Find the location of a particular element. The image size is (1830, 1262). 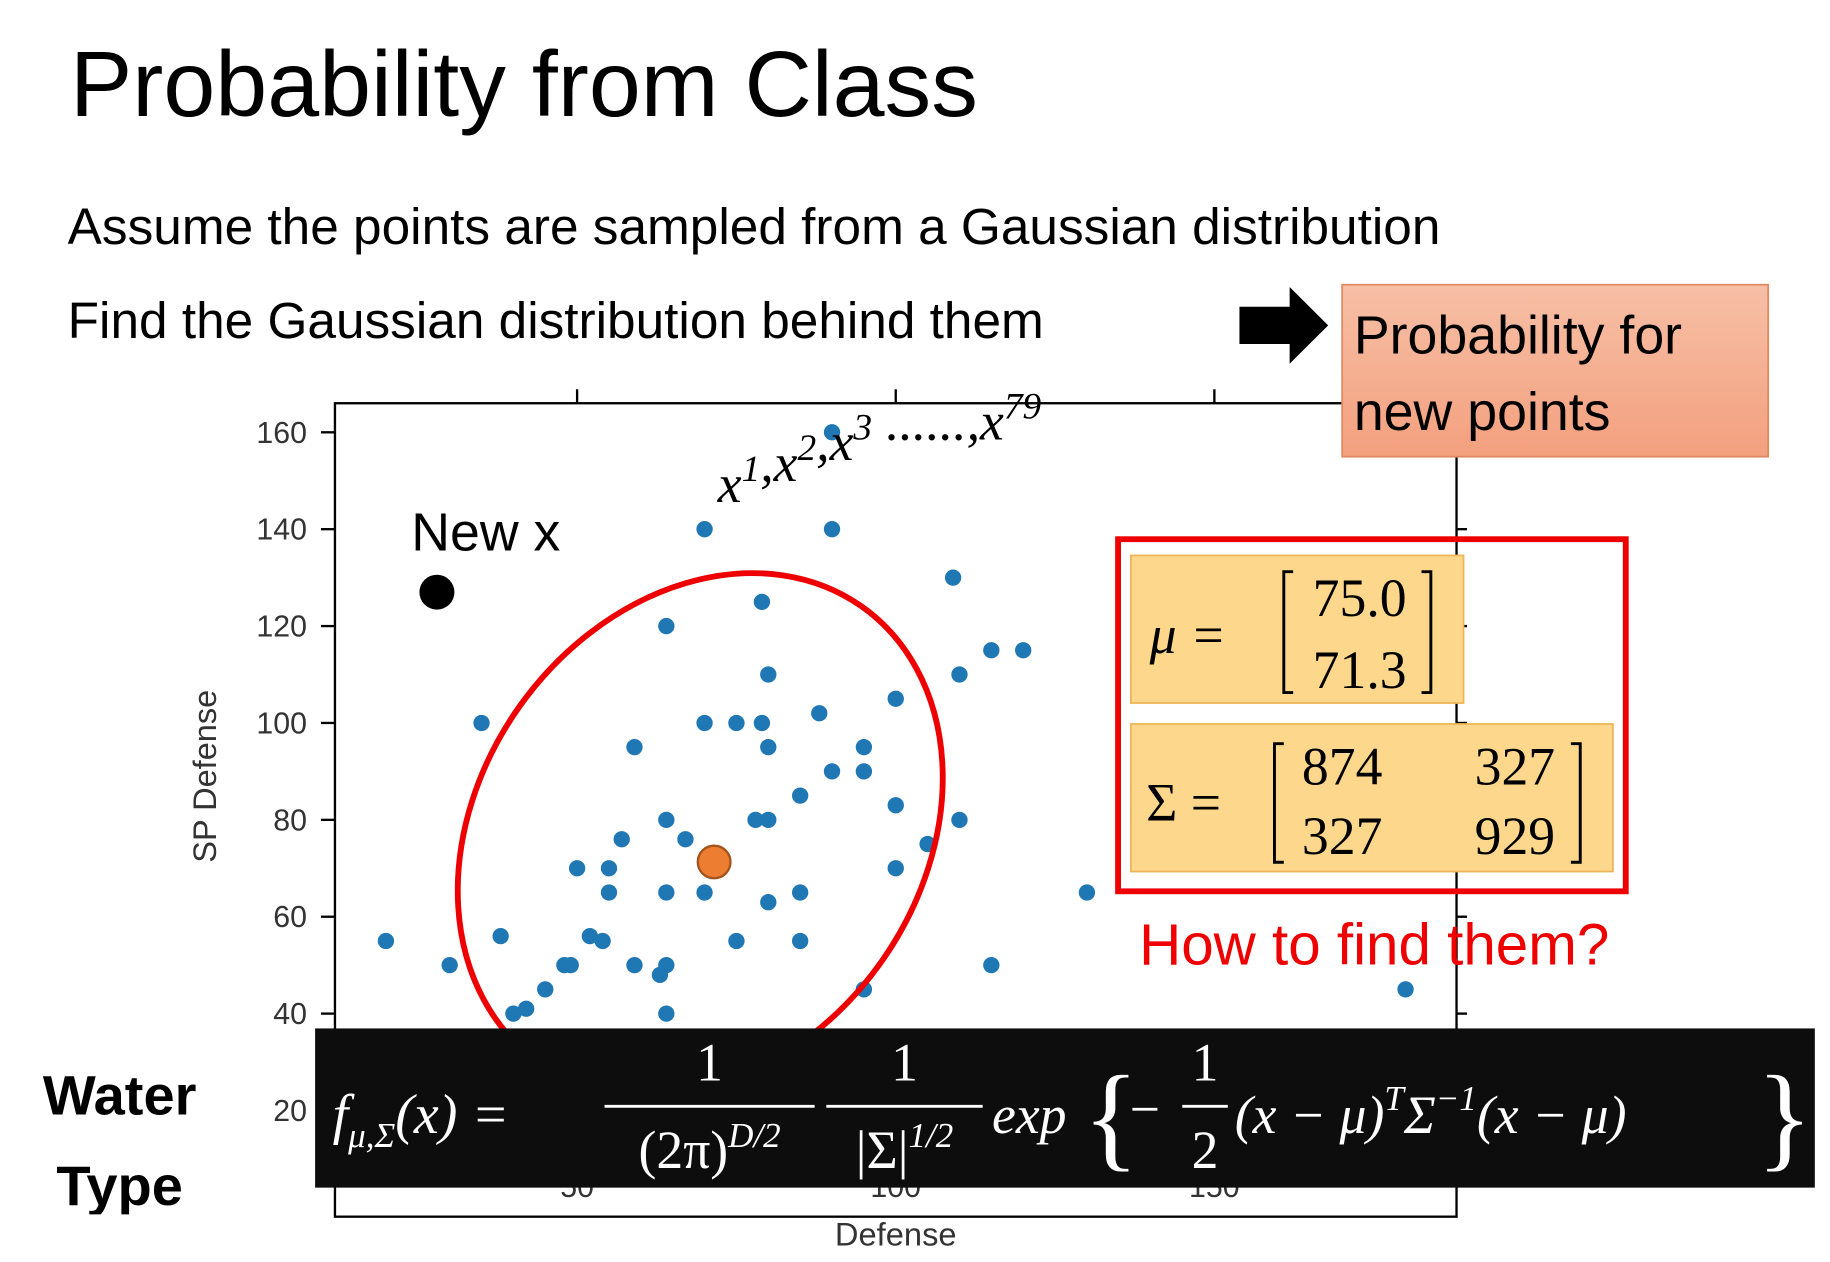

frac-den: 2 is located at coordinates (1205, 1150).